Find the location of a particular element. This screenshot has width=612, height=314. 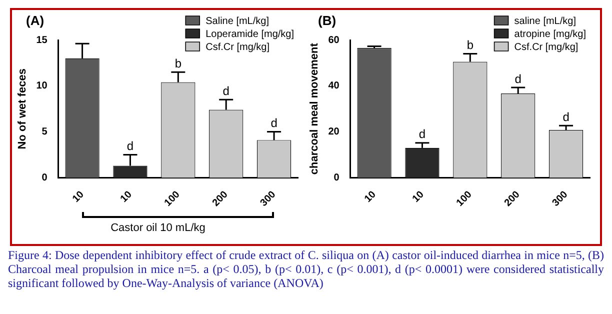

y-tick-label: 60 is located at coordinates (334, 40).